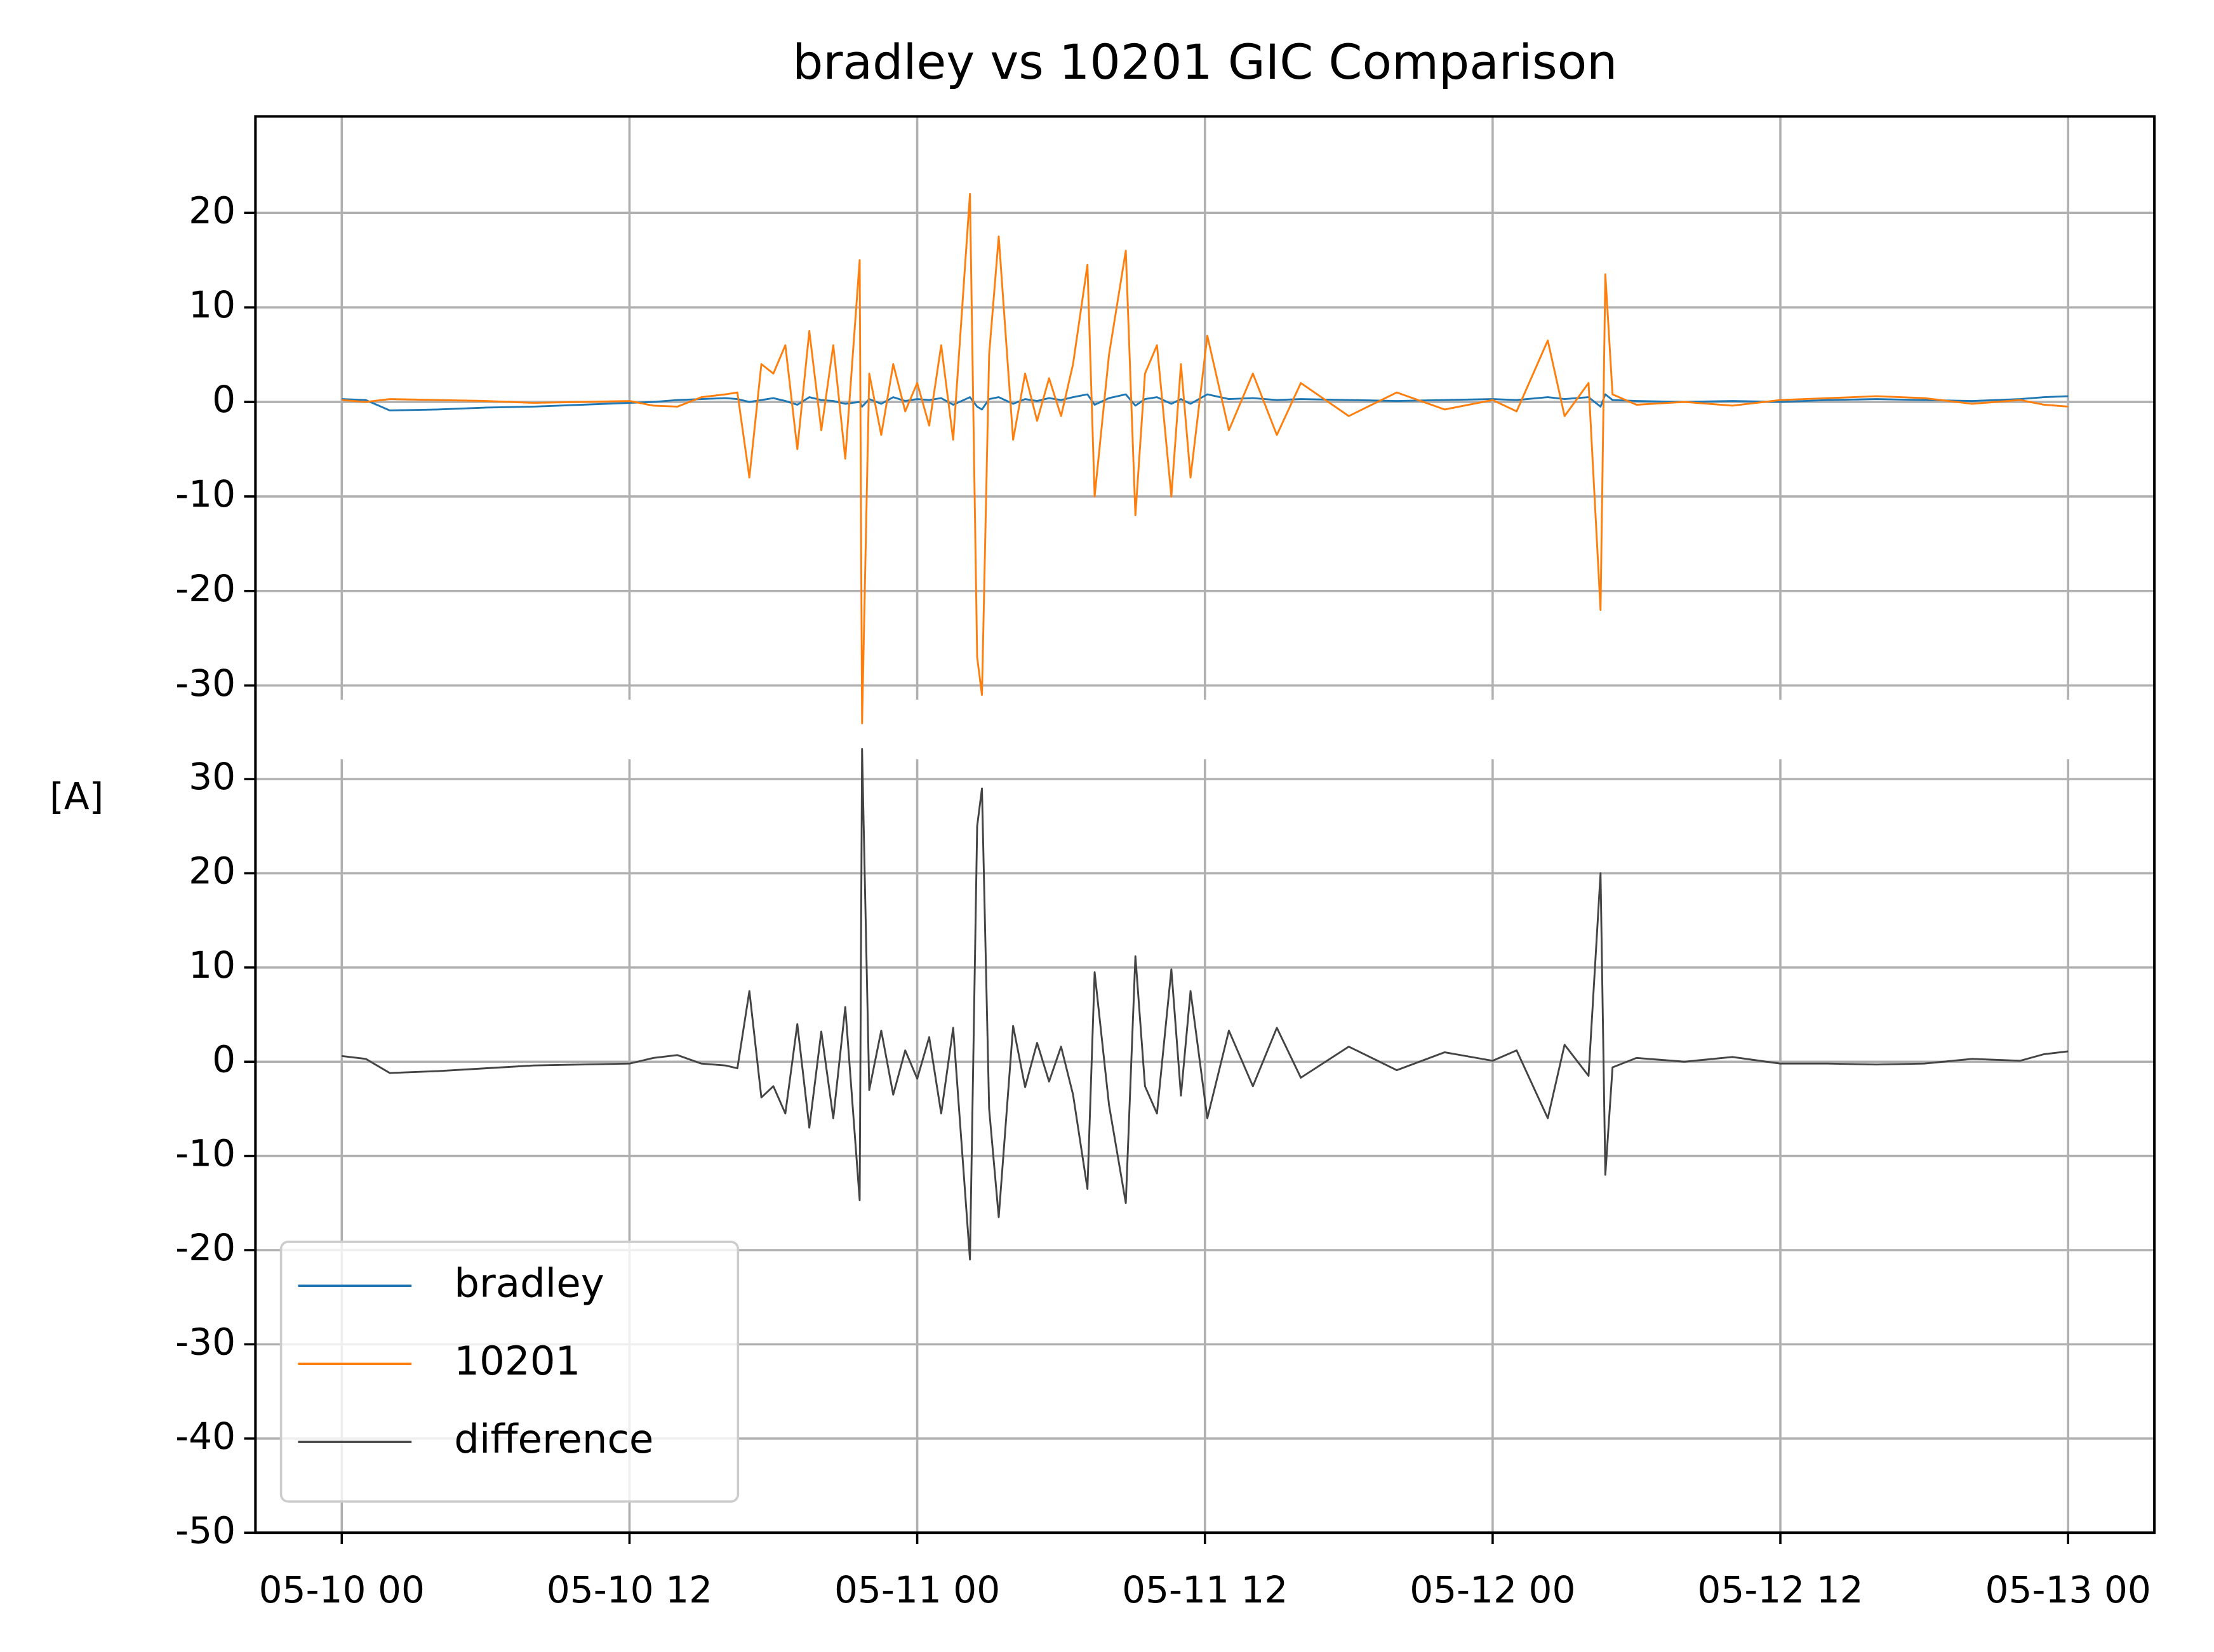  Describe the element at coordinates (553, 1439) in the screenshot. I see `legend-label: difference` at that location.